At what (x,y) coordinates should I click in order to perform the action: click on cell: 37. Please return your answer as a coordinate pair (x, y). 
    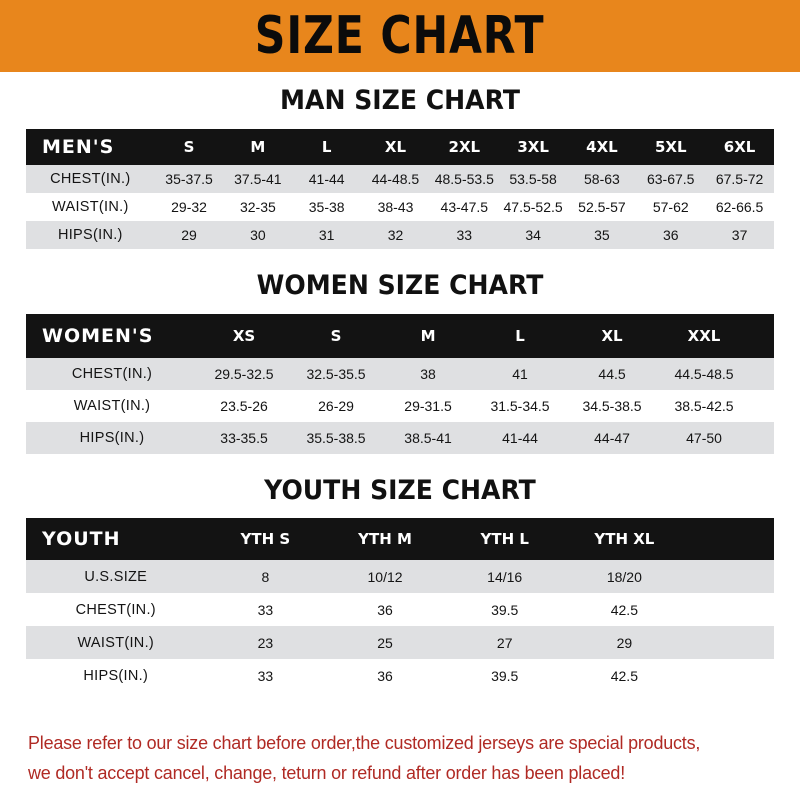
    Looking at the image, I should click on (739, 235).